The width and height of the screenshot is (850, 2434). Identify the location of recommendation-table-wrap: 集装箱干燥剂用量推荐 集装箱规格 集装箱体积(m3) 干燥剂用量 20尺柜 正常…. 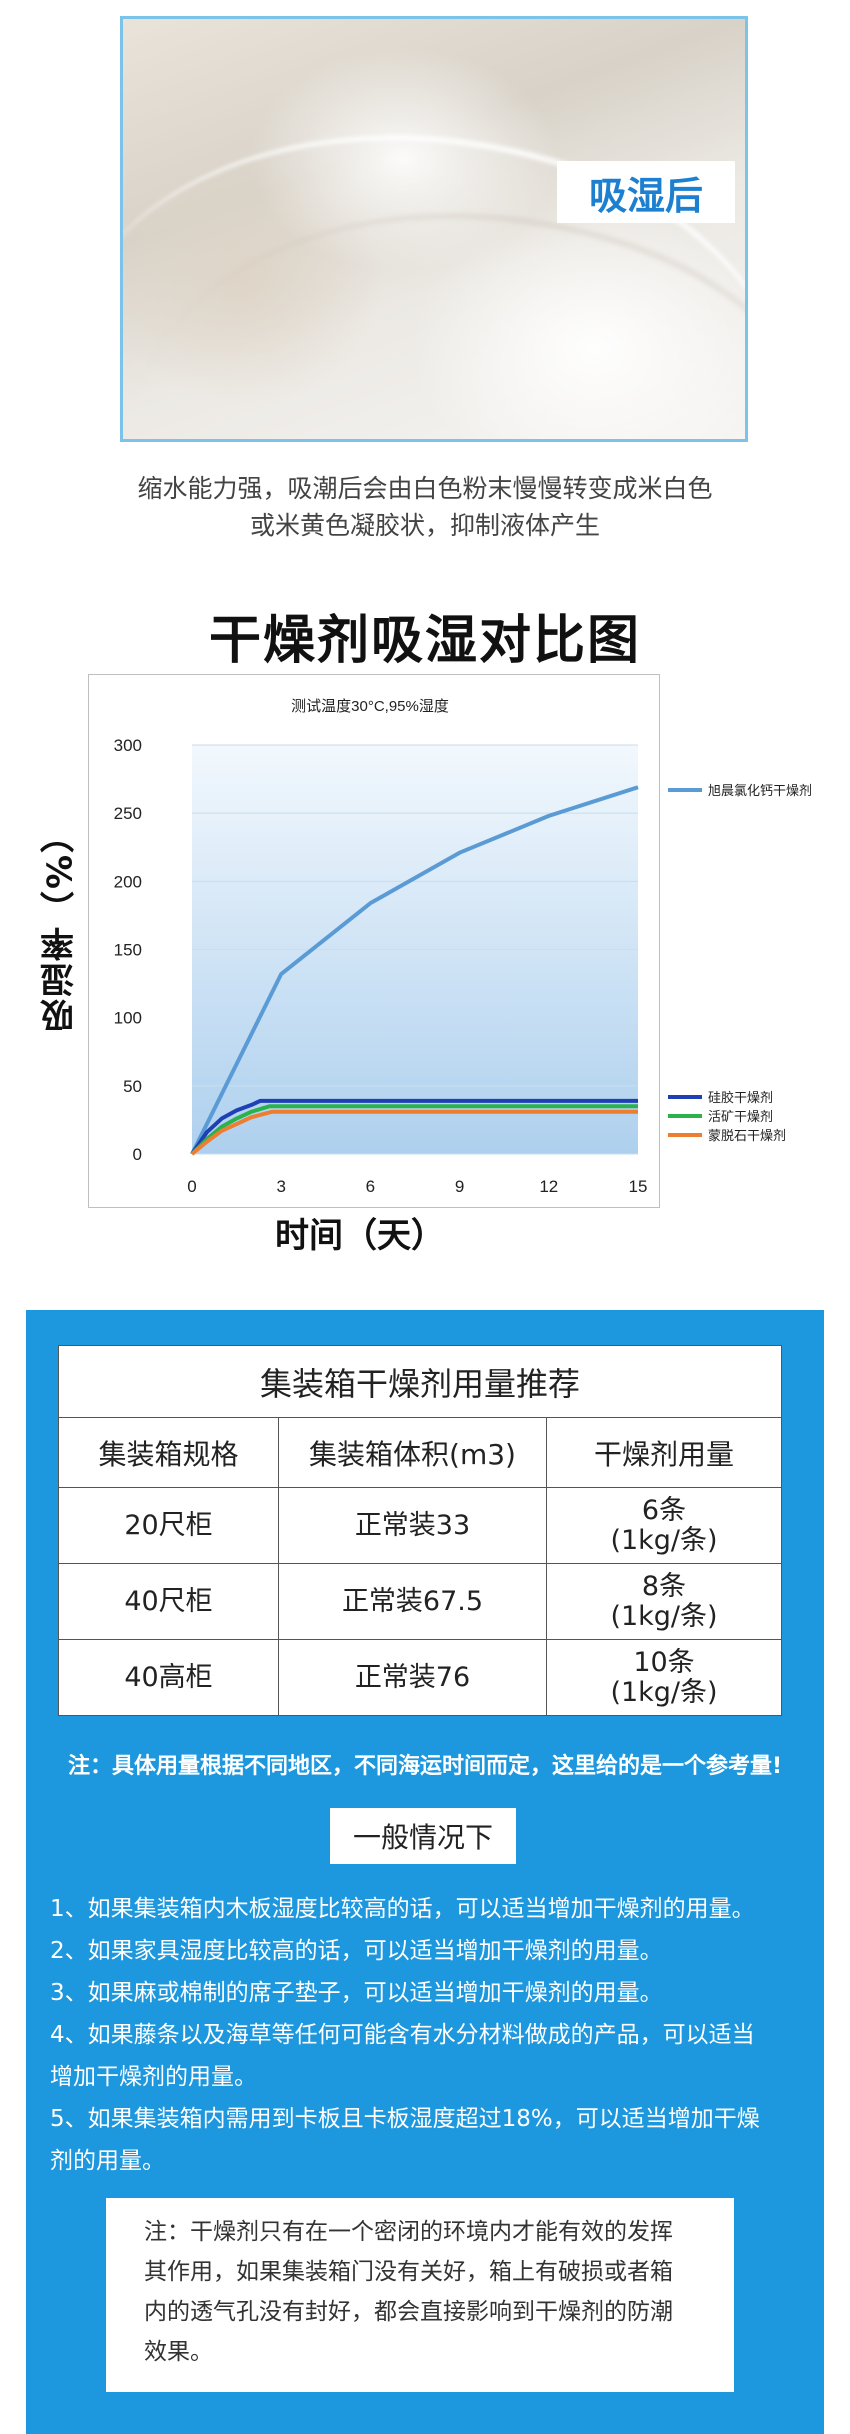
(420, 1530).